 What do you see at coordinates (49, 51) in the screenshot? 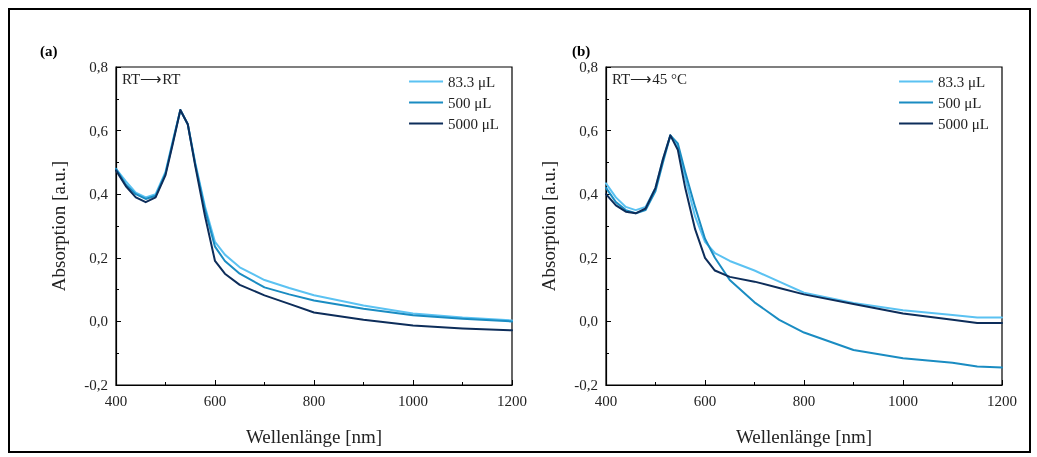
I see `chart-title: (a)` at bounding box center [49, 51].